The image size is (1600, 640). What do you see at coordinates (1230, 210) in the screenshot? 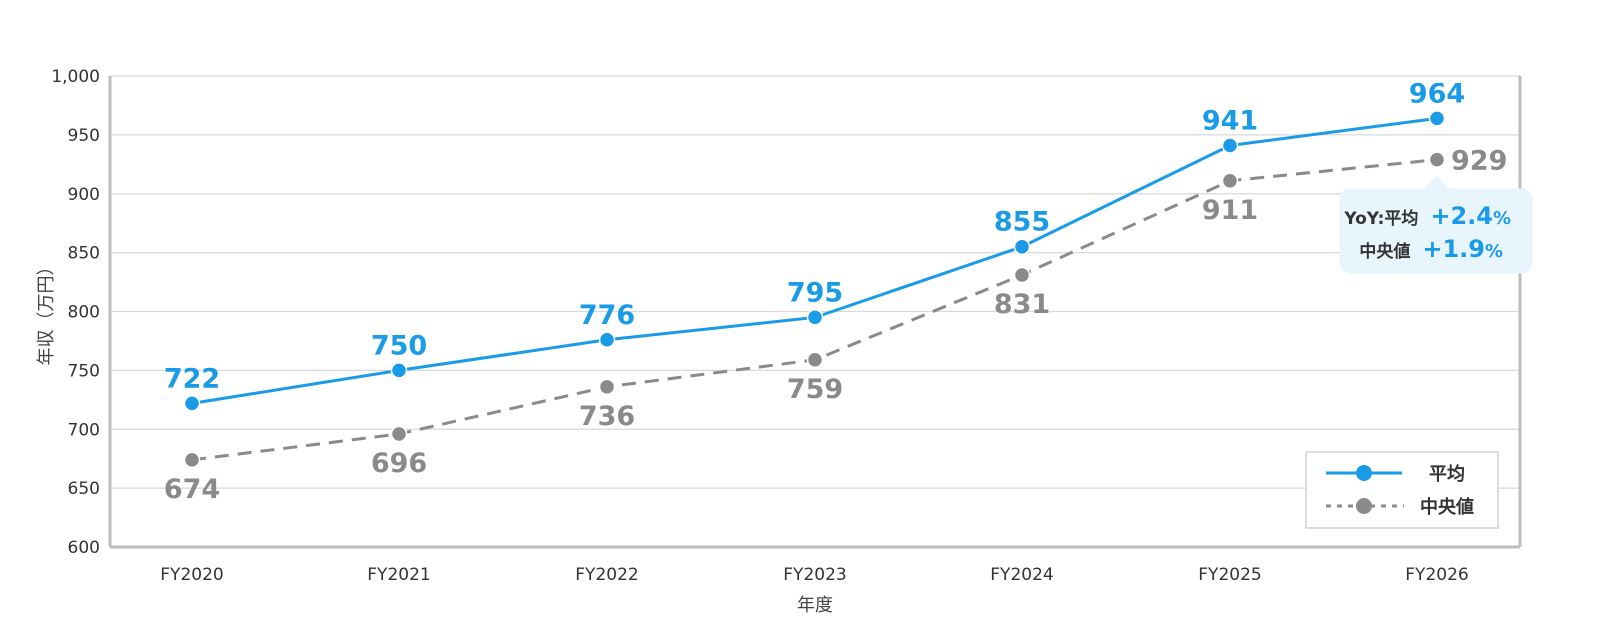
I see `data-label-median: 911` at bounding box center [1230, 210].